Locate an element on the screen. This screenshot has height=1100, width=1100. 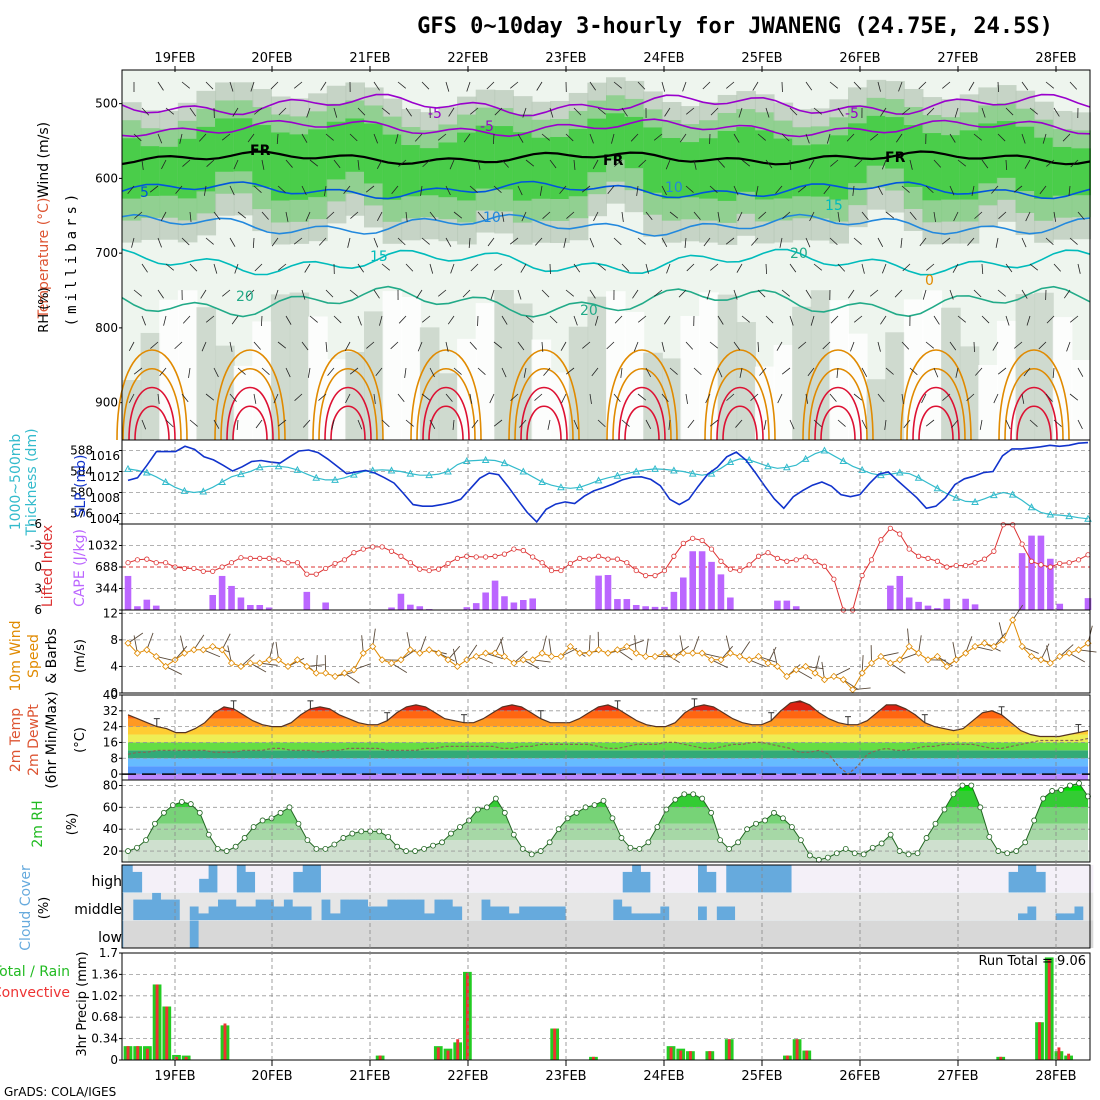
y-tick-label: 0 is located at coordinates (114, 693).